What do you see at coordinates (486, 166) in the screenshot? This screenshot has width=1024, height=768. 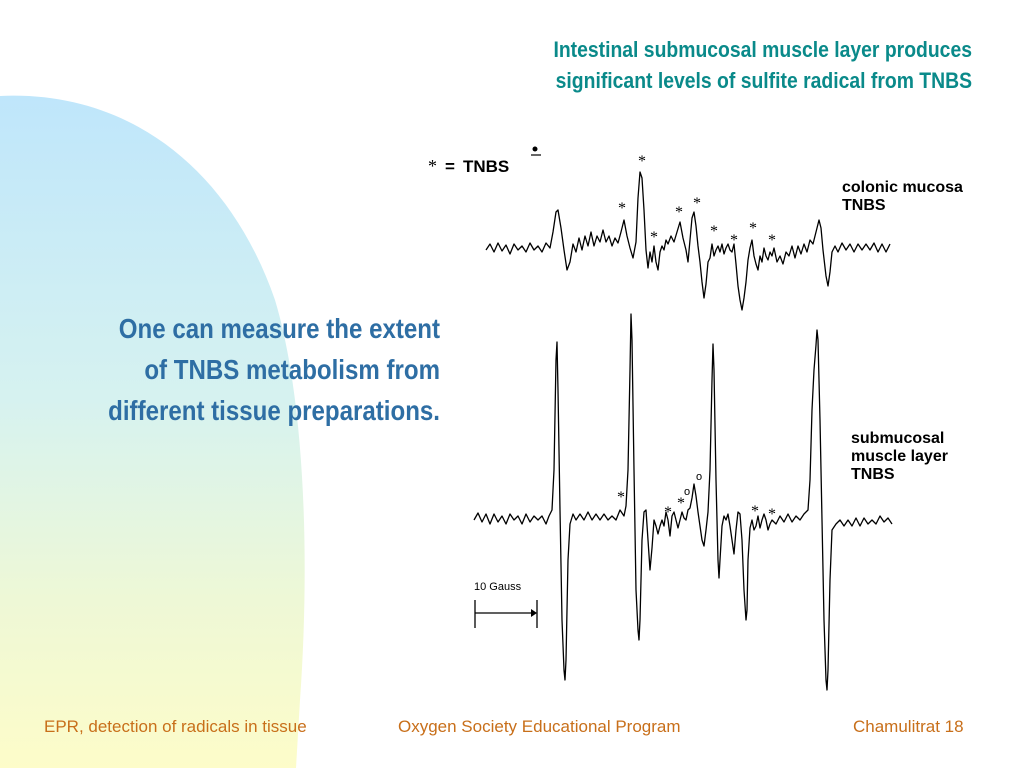 I see `legend-label: TNBS` at bounding box center [486, 166].